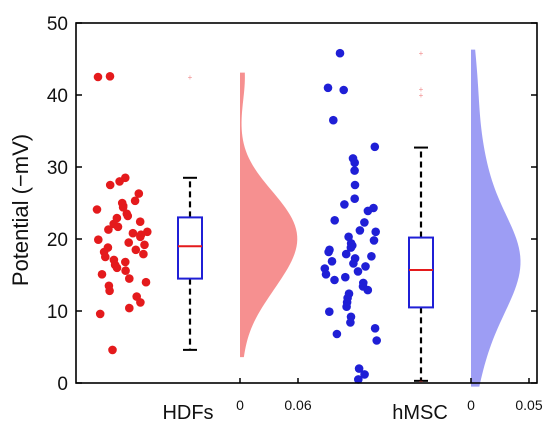 This screenshot has height=427, width=550. What do you see at coordinates (62, 384) in the screenshot?
I see `y-tick-label: 0` at bounding box center [62, 384].